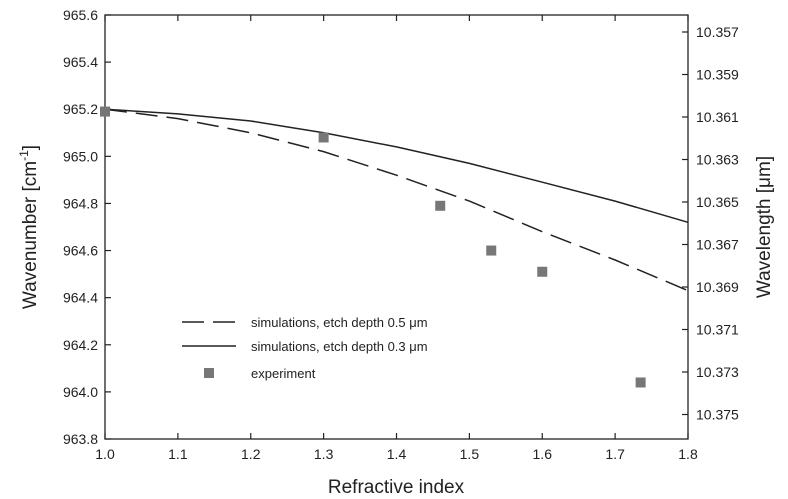 The width and height of the screenshot is (788, 499). Describe the element at coordinates (339, 346) in the screenshot. I see `legend-label: simulations, etch depth 0.3 μm` at that location.